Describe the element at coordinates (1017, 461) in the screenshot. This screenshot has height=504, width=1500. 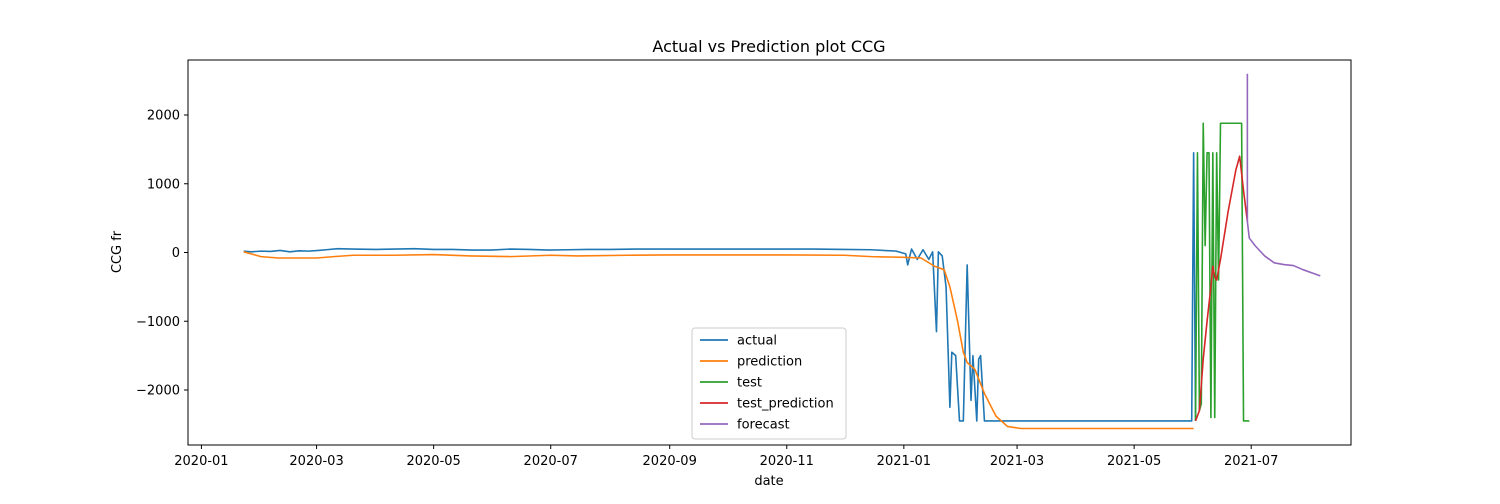
I see `x-tick-label: 2021-03` at that location.